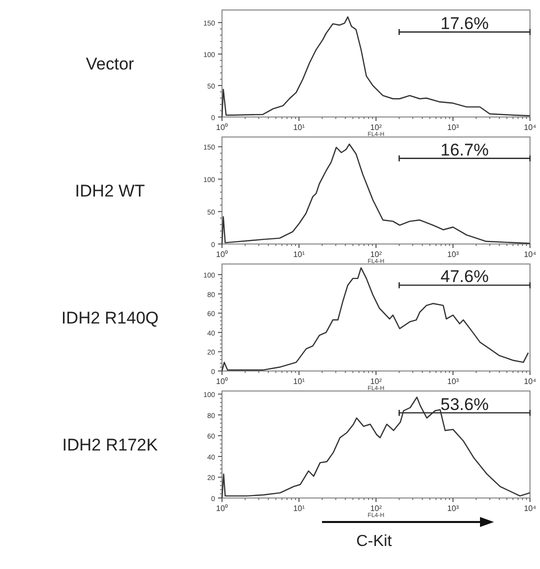 This screenshot has height=569, width=540. What do you see at coordinates (110, 445) in the screenshot?
I see `text: IDH2 R172K` at bounding box center [110, 445].